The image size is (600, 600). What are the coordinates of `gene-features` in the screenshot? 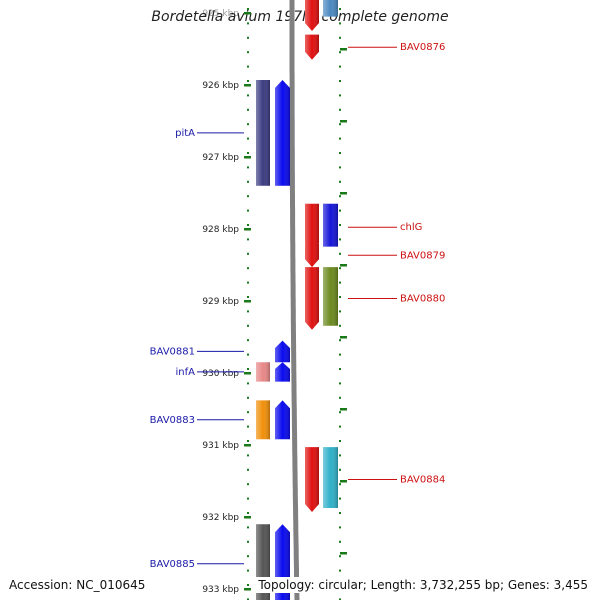 It's located at (297, 300).